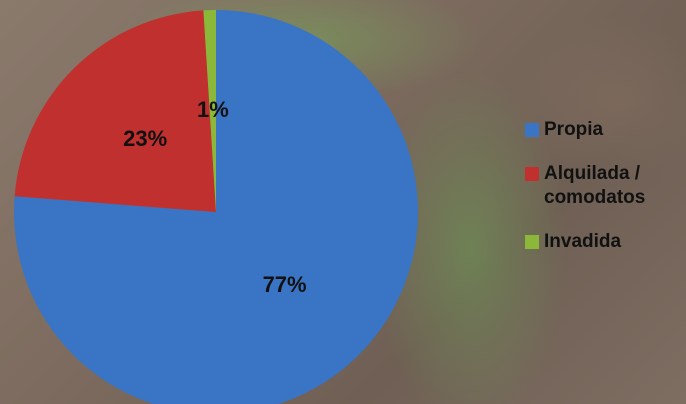  I want to click on legend-label: Propia, so click(574, 129).